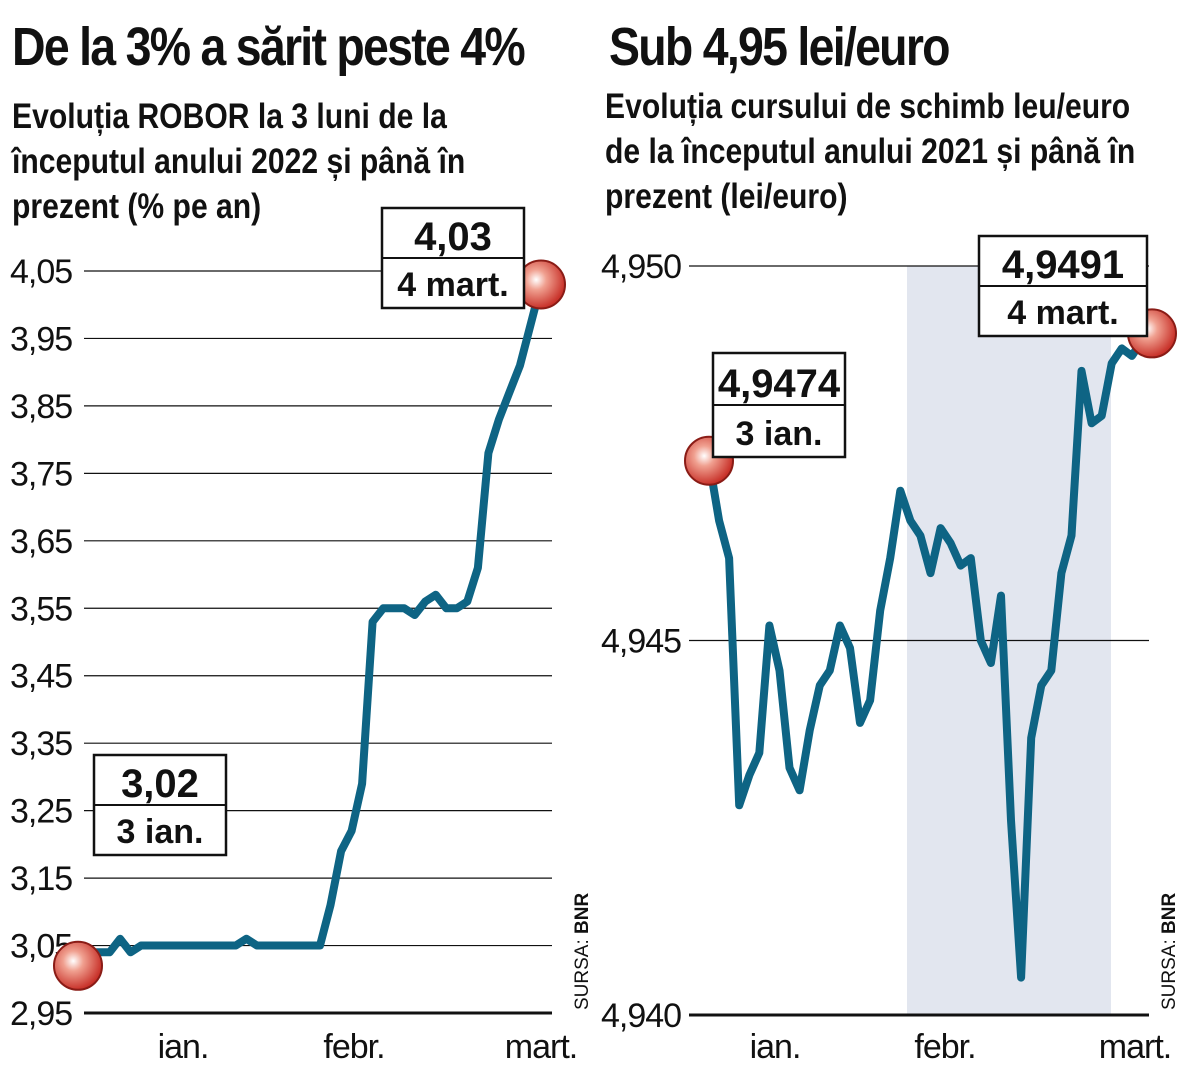 The height and width of the screenshot is (1078, 1194). Describe the element at coordinates (780, 47) in the screenshot. I see `eur-ron-chart-title: Sub 4,95 lei/euro` at that location.